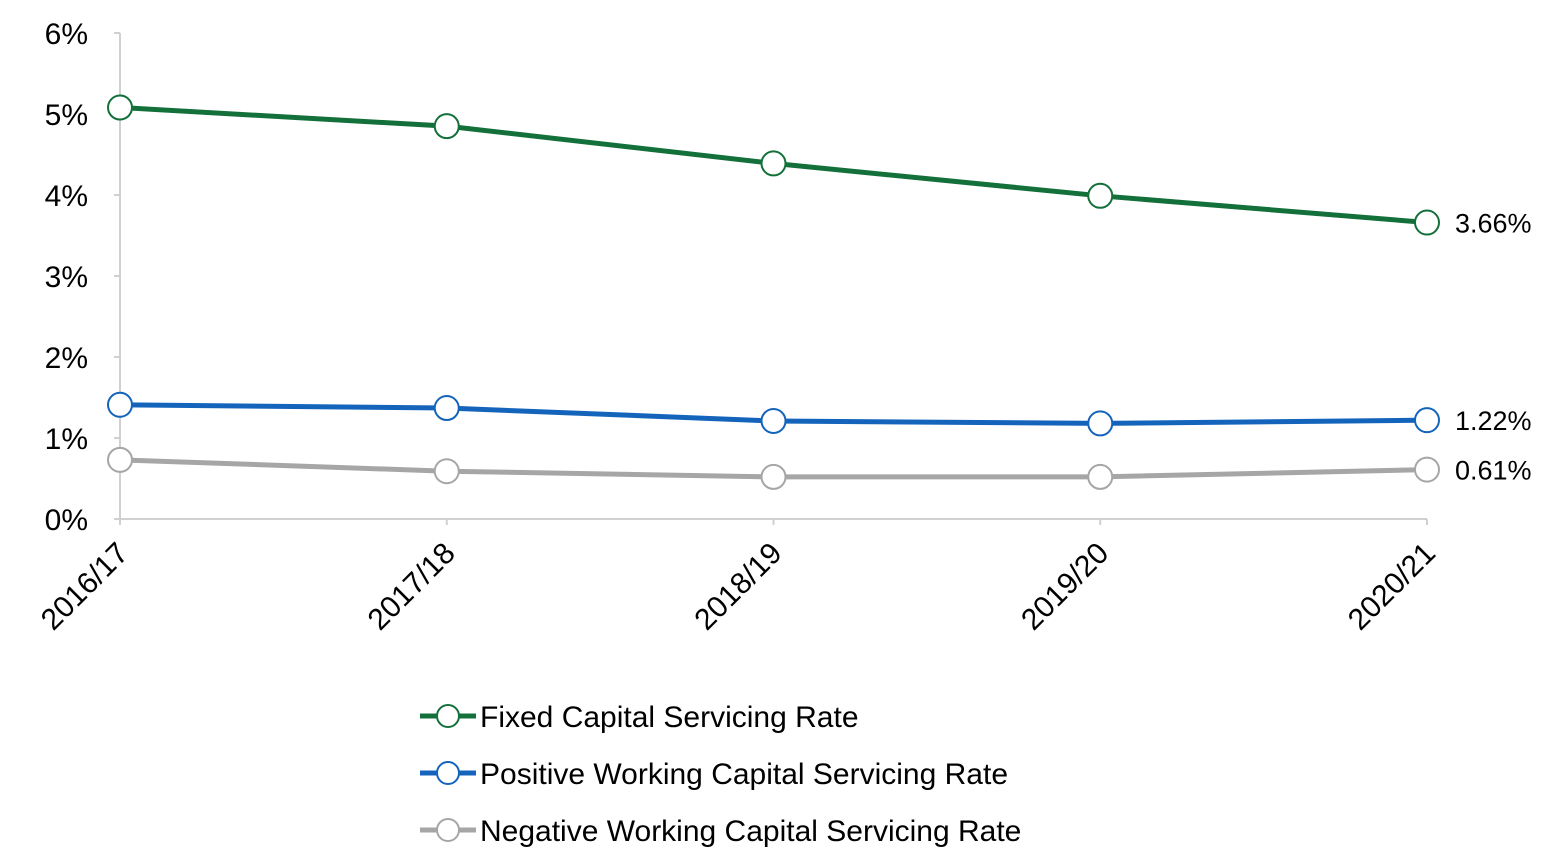  I want to click on x-tick-label: 2020/21, so click(1392, 587).